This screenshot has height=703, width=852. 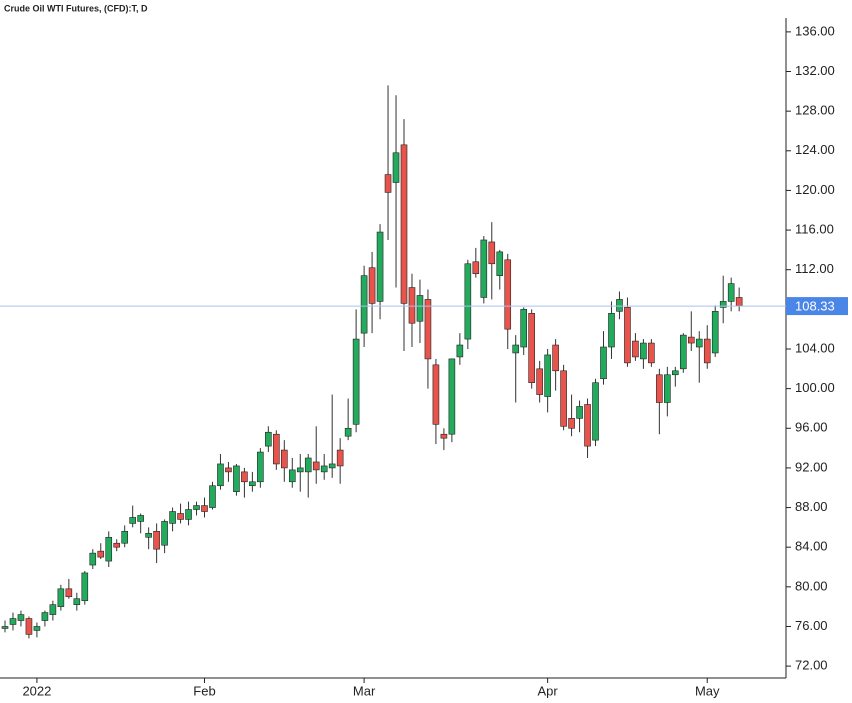 I want to click on y-tick-label: 92.00, so click(x=811, y=466).